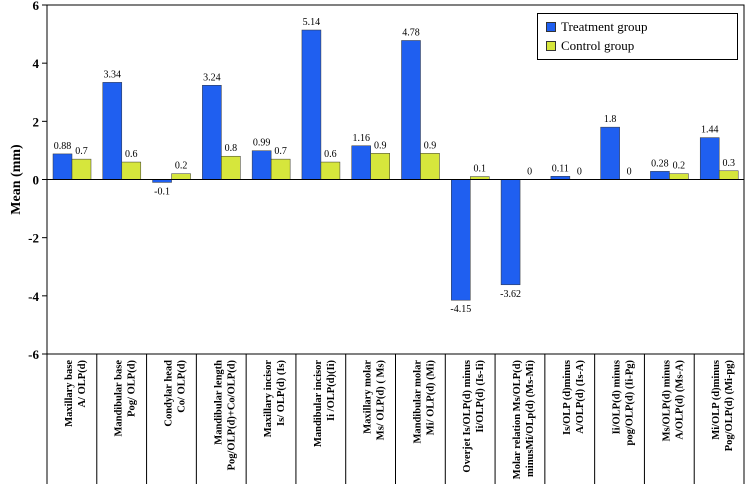  What do you see at coordinates (275, 399) in the screenshot?
I see `x-category-label-4: Maxillary incisor Is/ OLP(d) (Is)` at bounding box center [275, 399].